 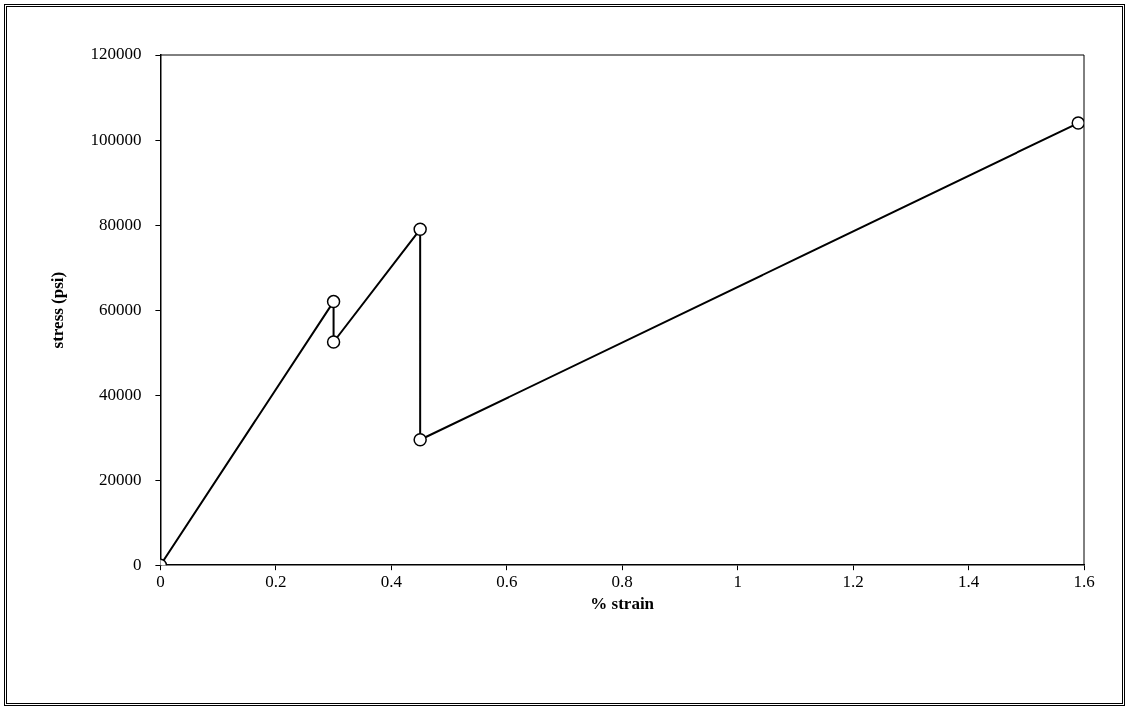 I want to click on x-tick-label: 1.4, so click(x=968, y=581).